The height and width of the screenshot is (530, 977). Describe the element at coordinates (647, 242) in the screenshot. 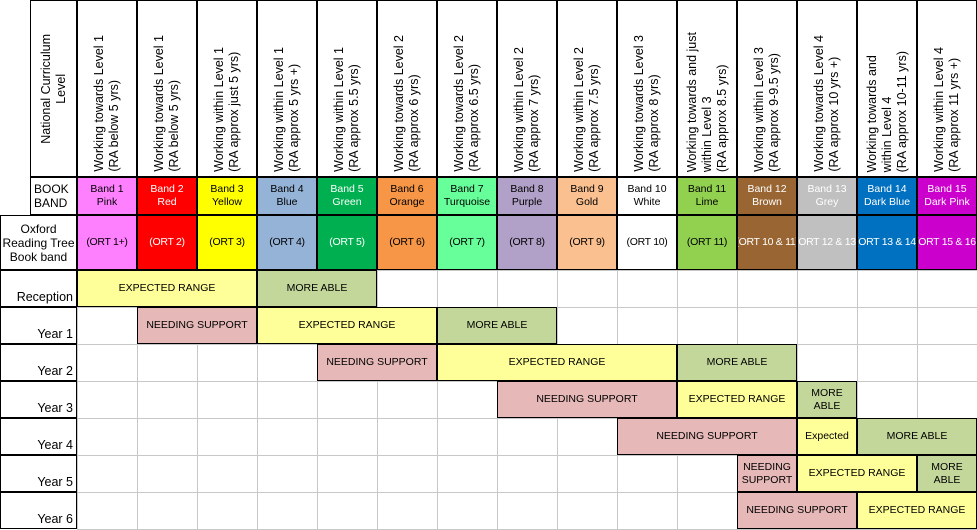

I see `ort-value: (ORT 10)` at that location.